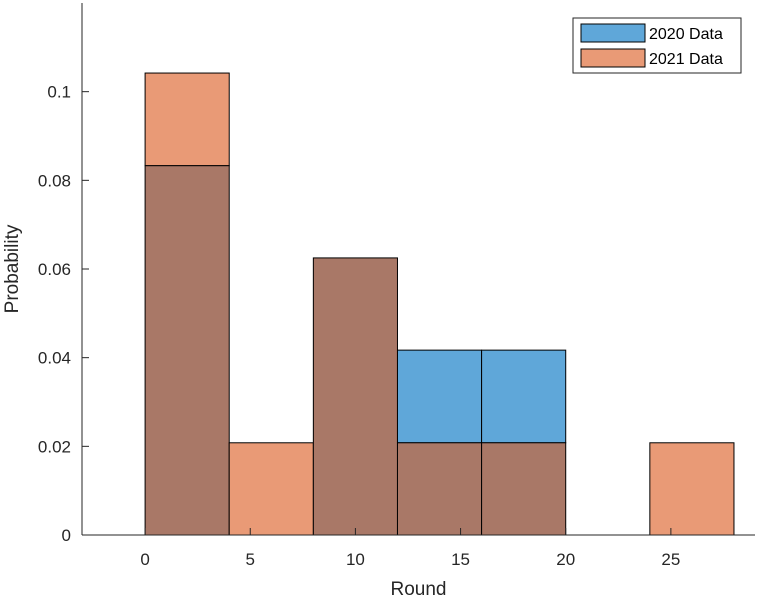 The image size is (760, 600). What do you see at coordinates (670, 559) in the screenshot?
I see `x-tick-label: 25` at bounding box center [670, 559].